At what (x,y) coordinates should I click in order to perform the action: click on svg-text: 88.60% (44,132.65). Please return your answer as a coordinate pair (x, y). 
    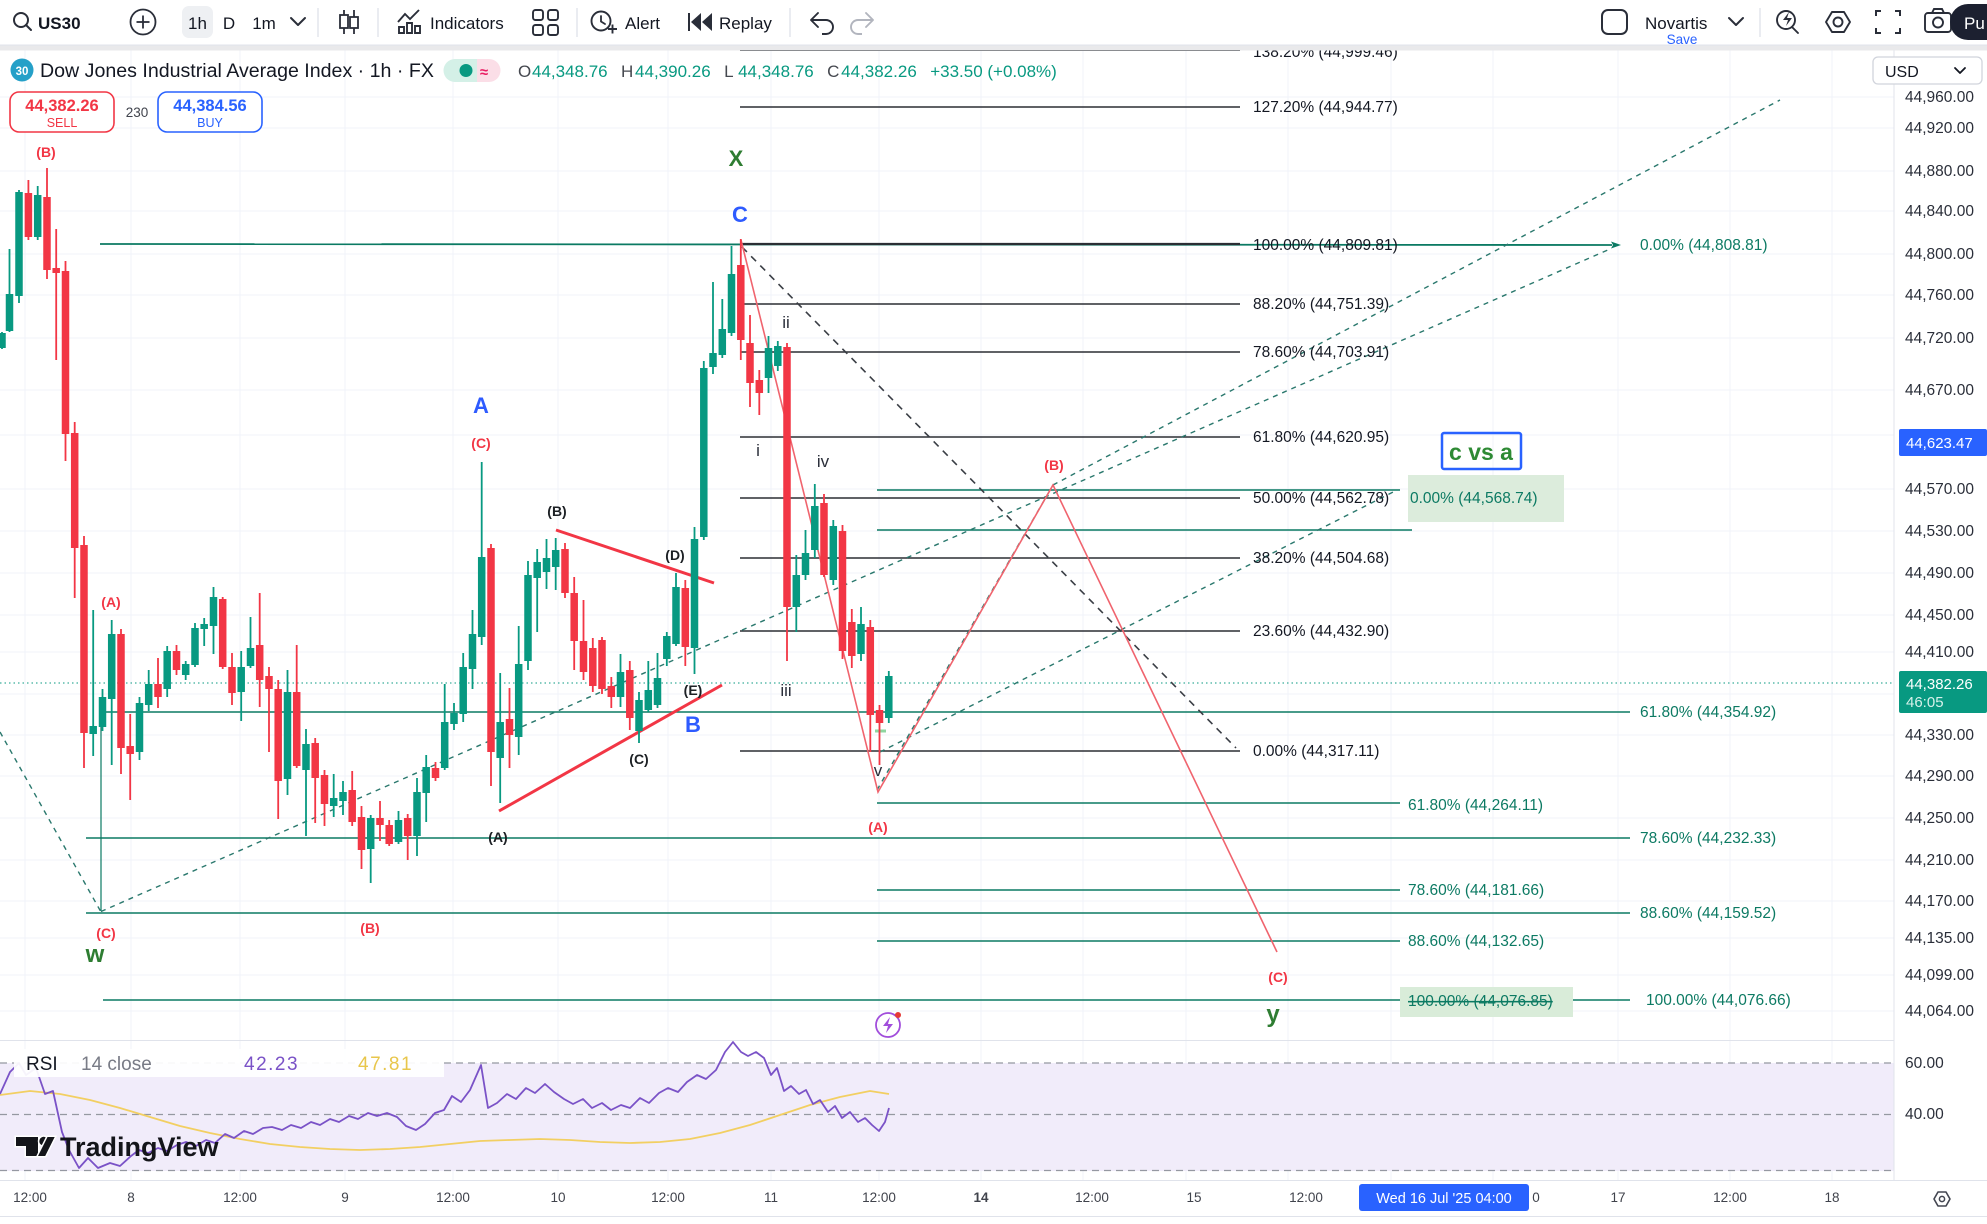
    Looking at the image, I should click on (1476, 941).